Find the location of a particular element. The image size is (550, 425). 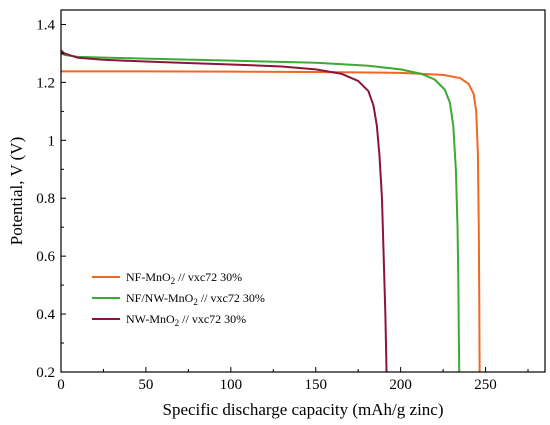

y-tick-label-2: 0.6 is located at coordinates (45, 257).